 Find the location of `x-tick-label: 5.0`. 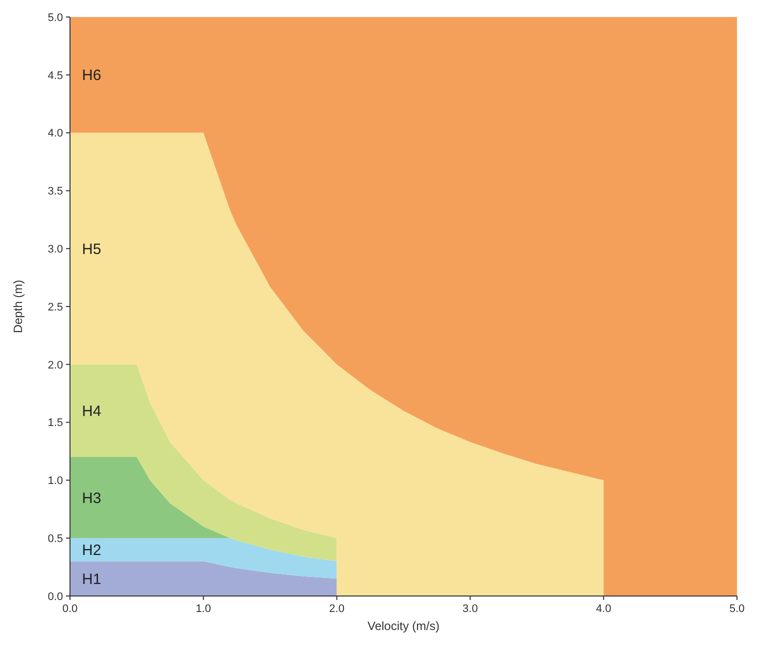

x-tick-label: 5.0 is located at coordinates (737, 609).